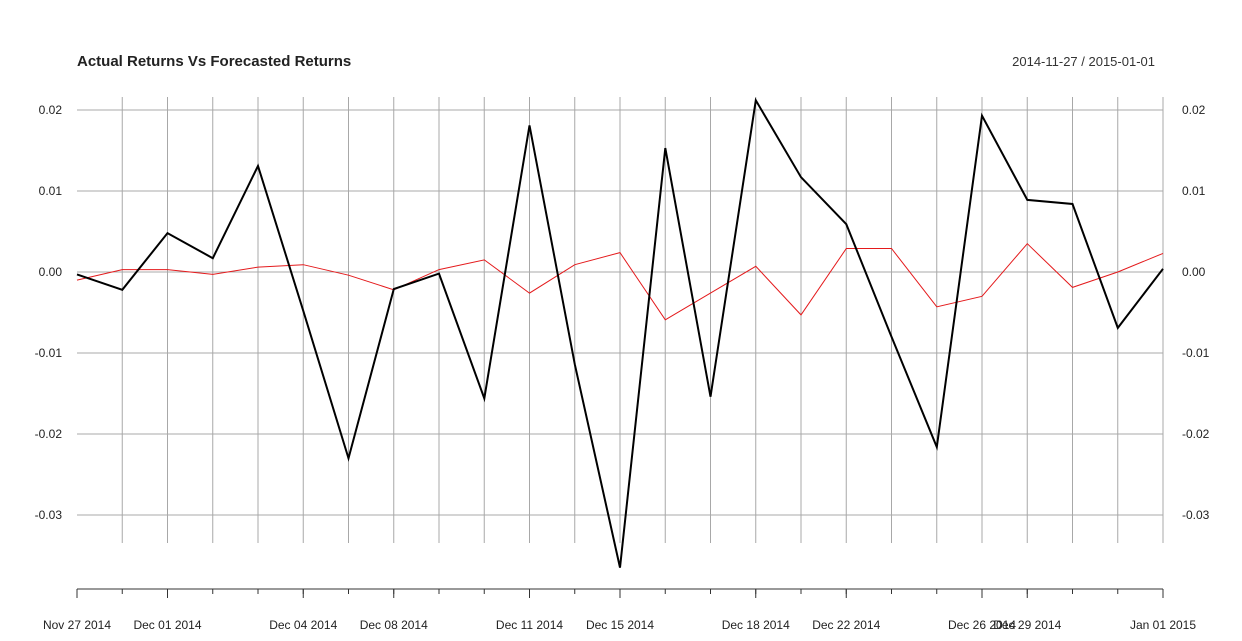  What do you see at coordinates (303, 625) in the screenshot?
I see `x-tick-label: Dec 04 2014` at bounding box center [303, 625].